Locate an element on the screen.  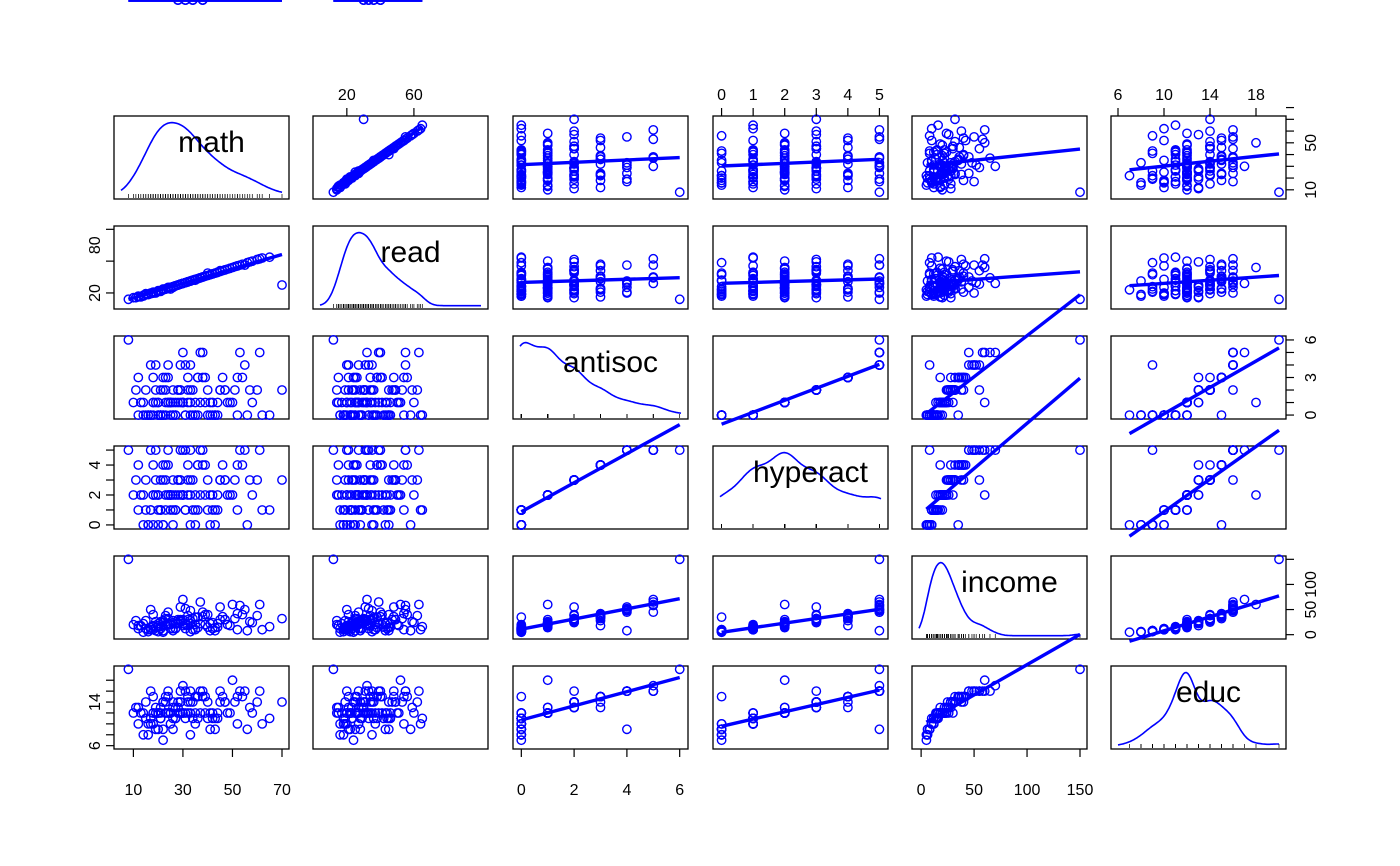
top-tick-label: 20 is located at coordinates (347, 95).